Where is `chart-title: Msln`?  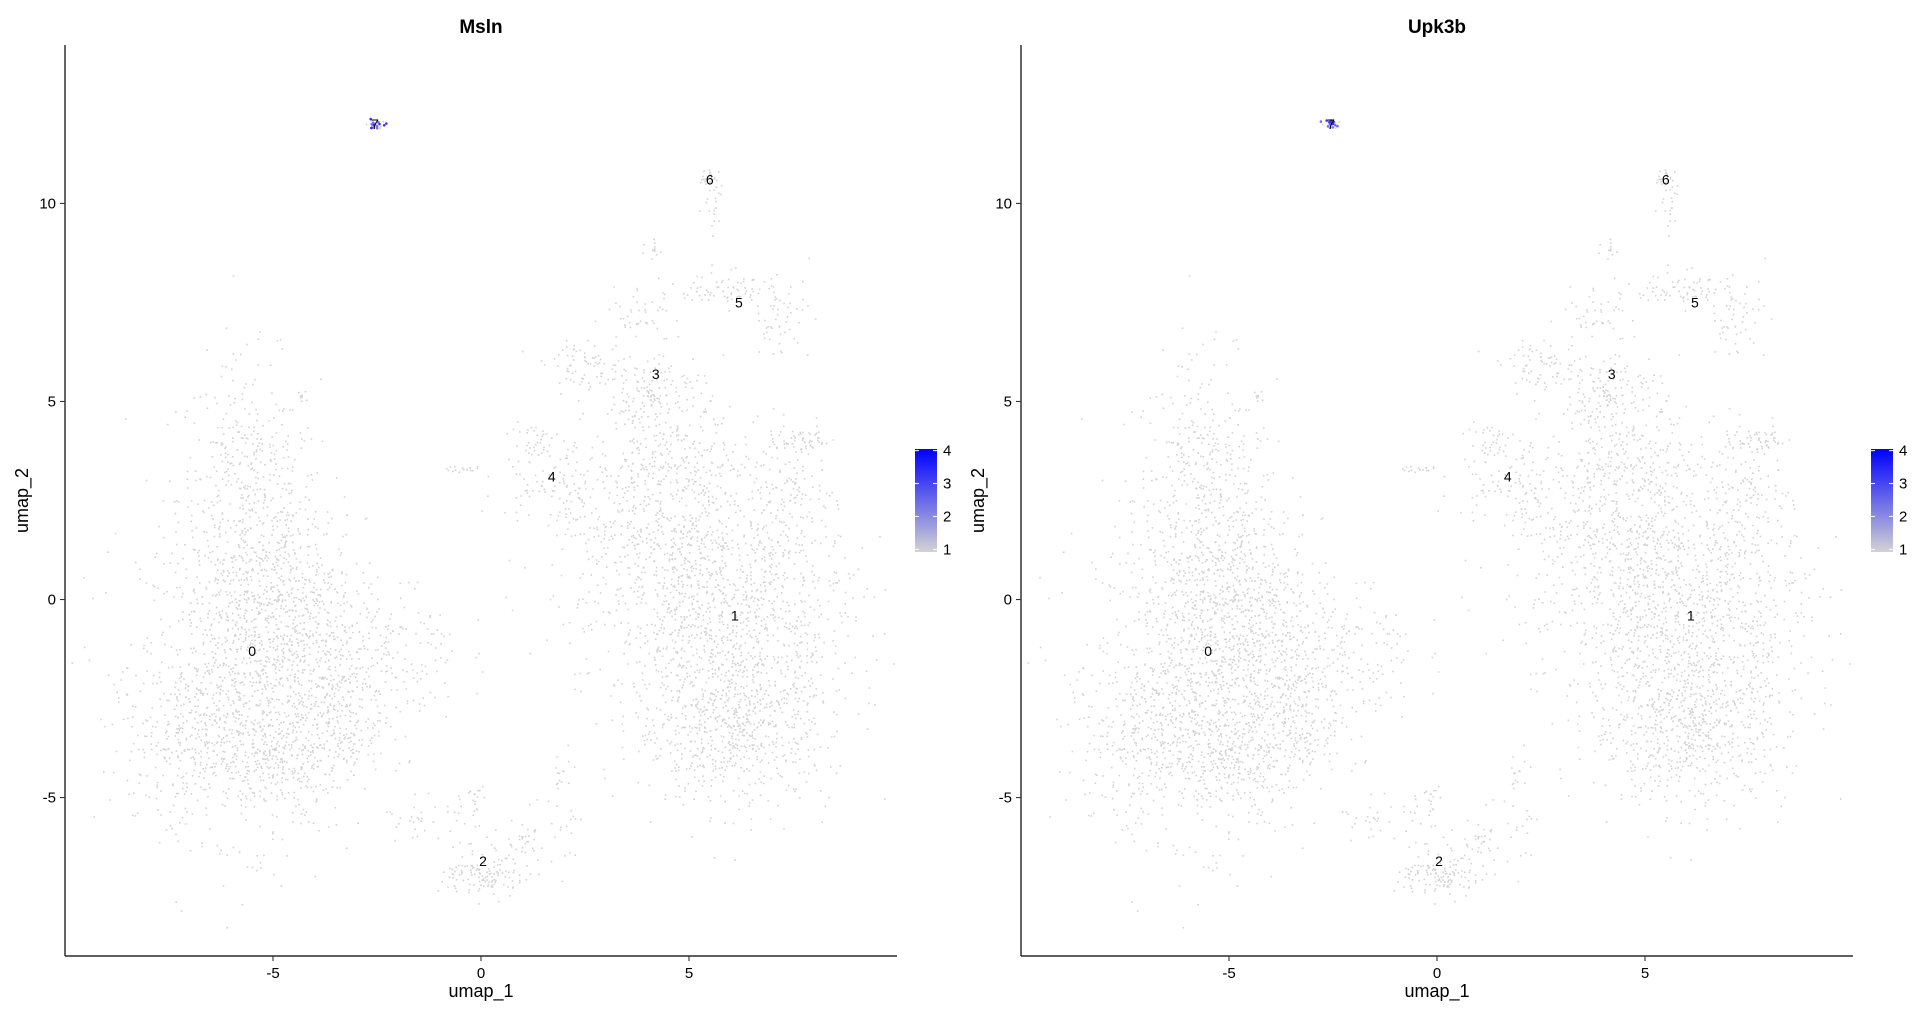
chart-title: Msln is located at coordinates (480, 27).